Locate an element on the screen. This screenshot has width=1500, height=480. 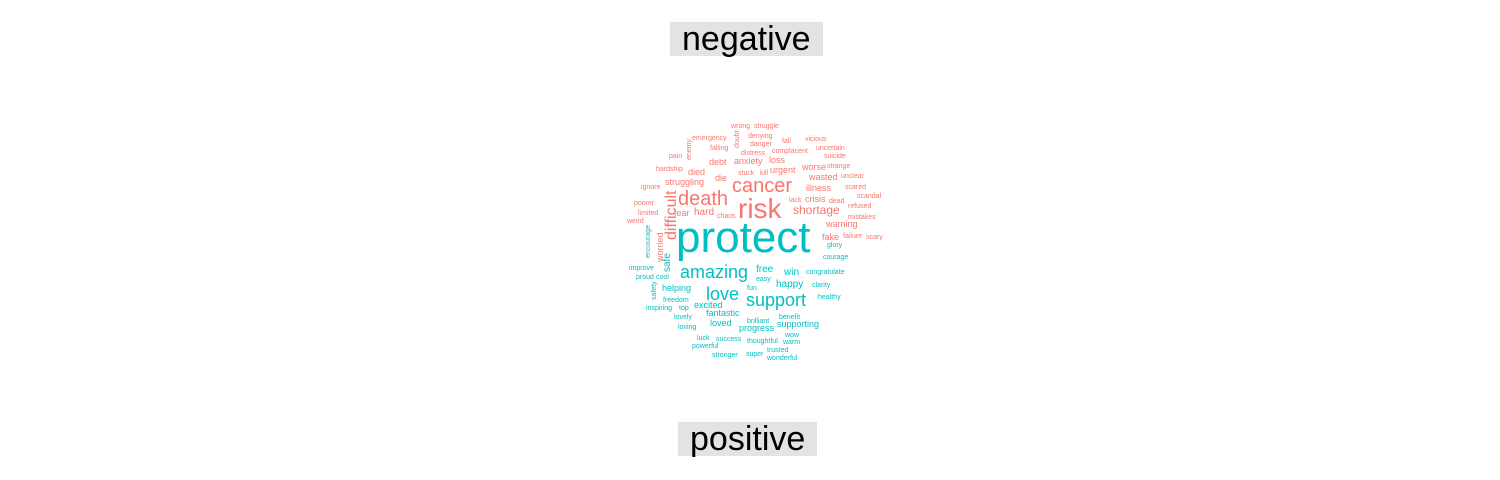
word-positive-progress: progress is located at coordinates (757, 328).